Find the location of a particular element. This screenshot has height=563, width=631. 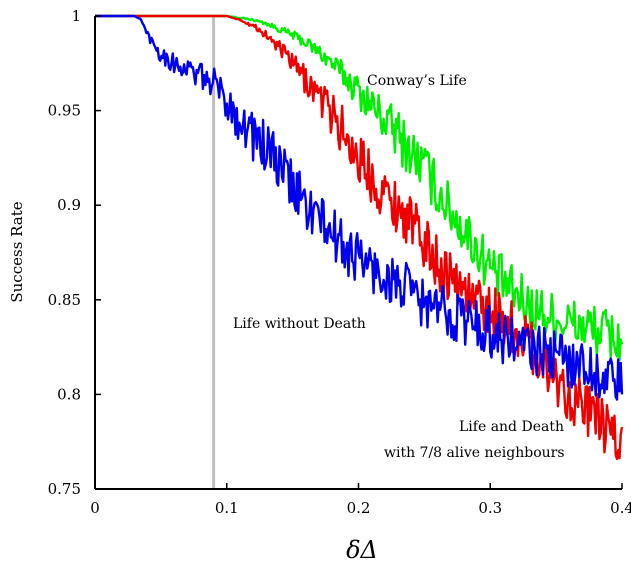

annotation-alive-neighbours: with 7/8 alive neighbours is located at coordinates (474, 453).